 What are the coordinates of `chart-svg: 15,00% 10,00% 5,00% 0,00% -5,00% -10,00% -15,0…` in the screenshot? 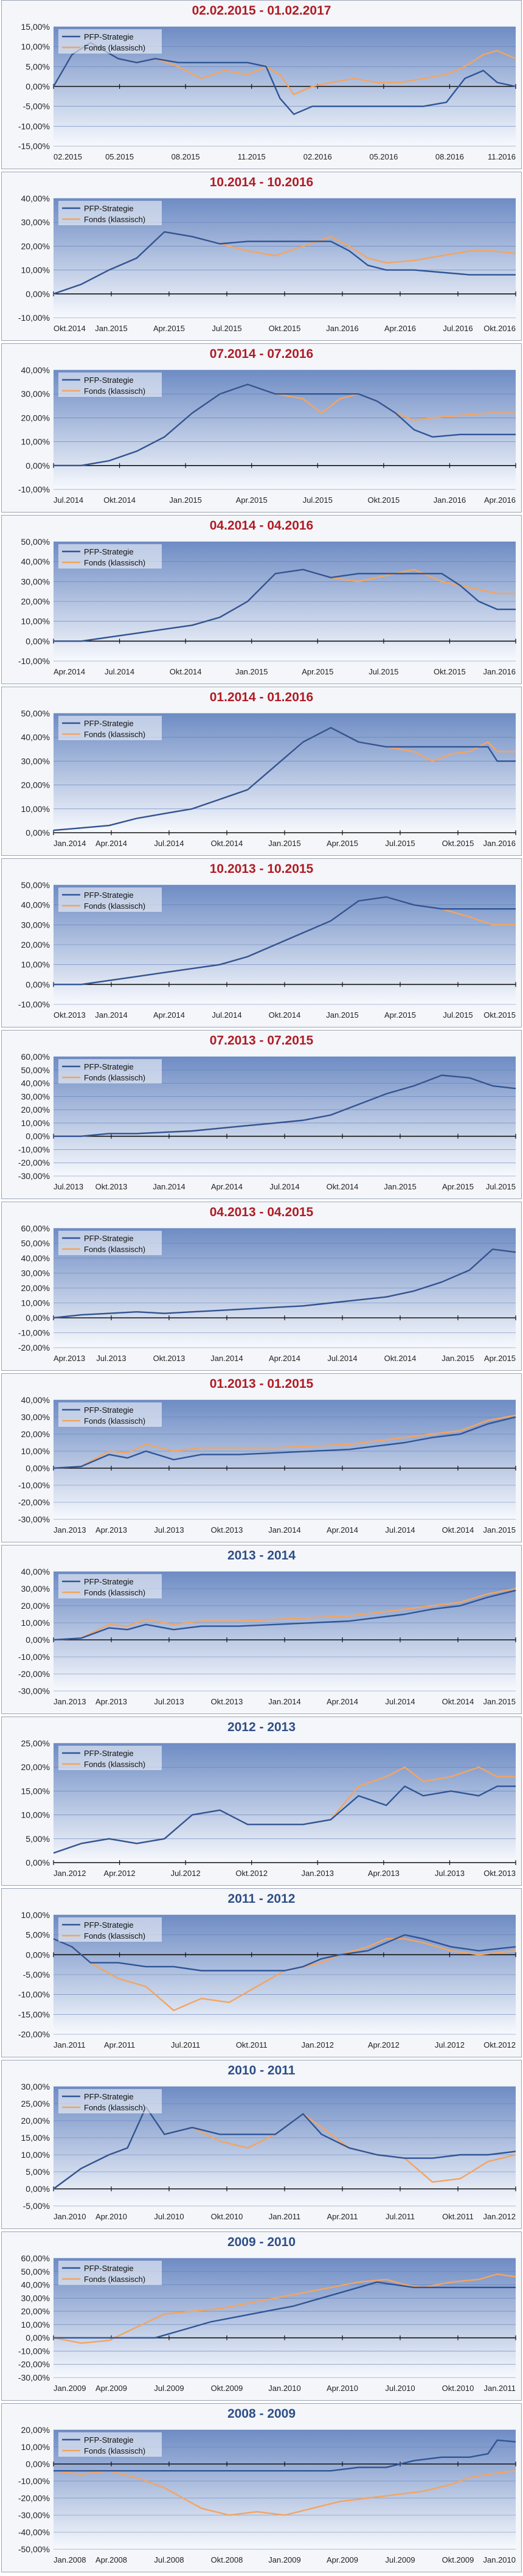 It's located at (267, 91).